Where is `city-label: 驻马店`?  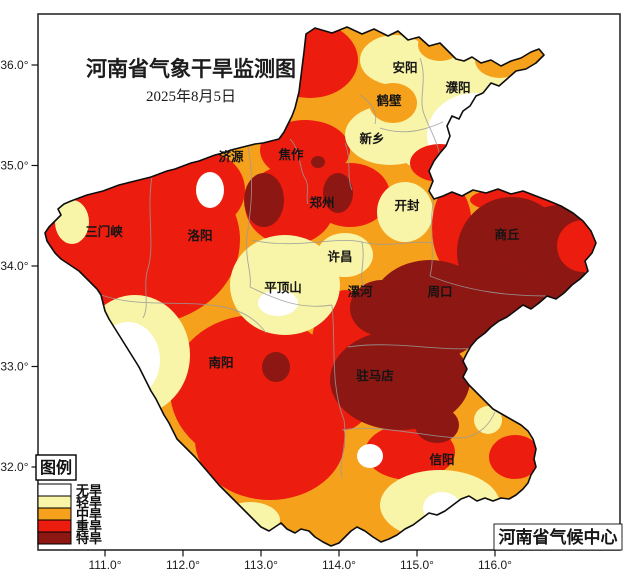 city-label: 驻马店 is located at coordinates (375, 375).